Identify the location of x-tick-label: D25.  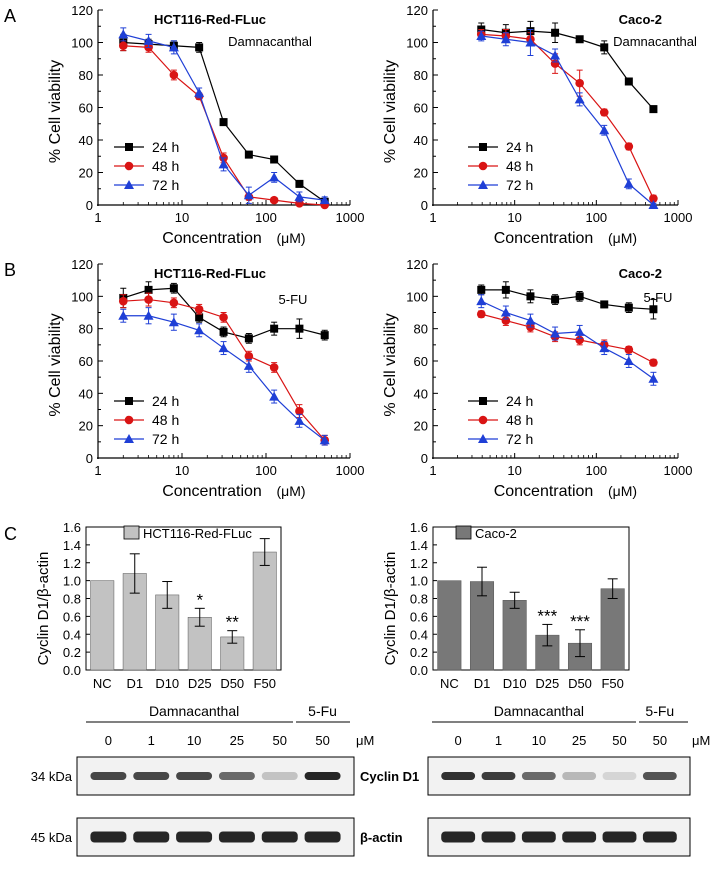
(200, 683).